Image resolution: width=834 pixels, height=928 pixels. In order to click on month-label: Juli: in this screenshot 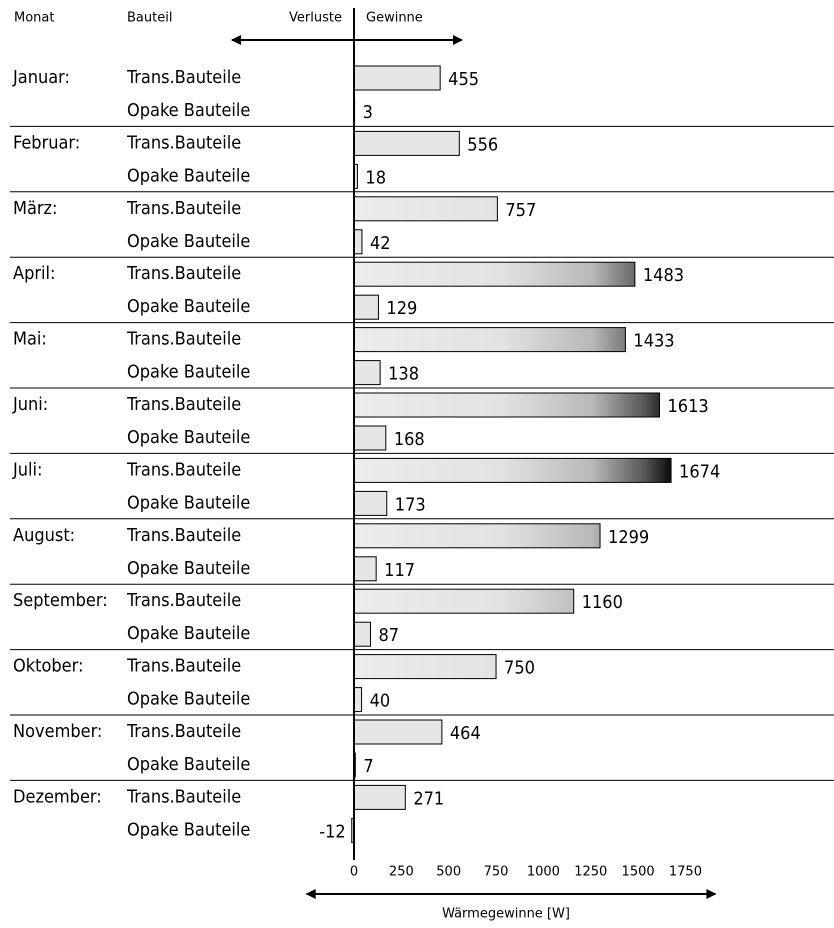, I will do `click(27, 469)`.